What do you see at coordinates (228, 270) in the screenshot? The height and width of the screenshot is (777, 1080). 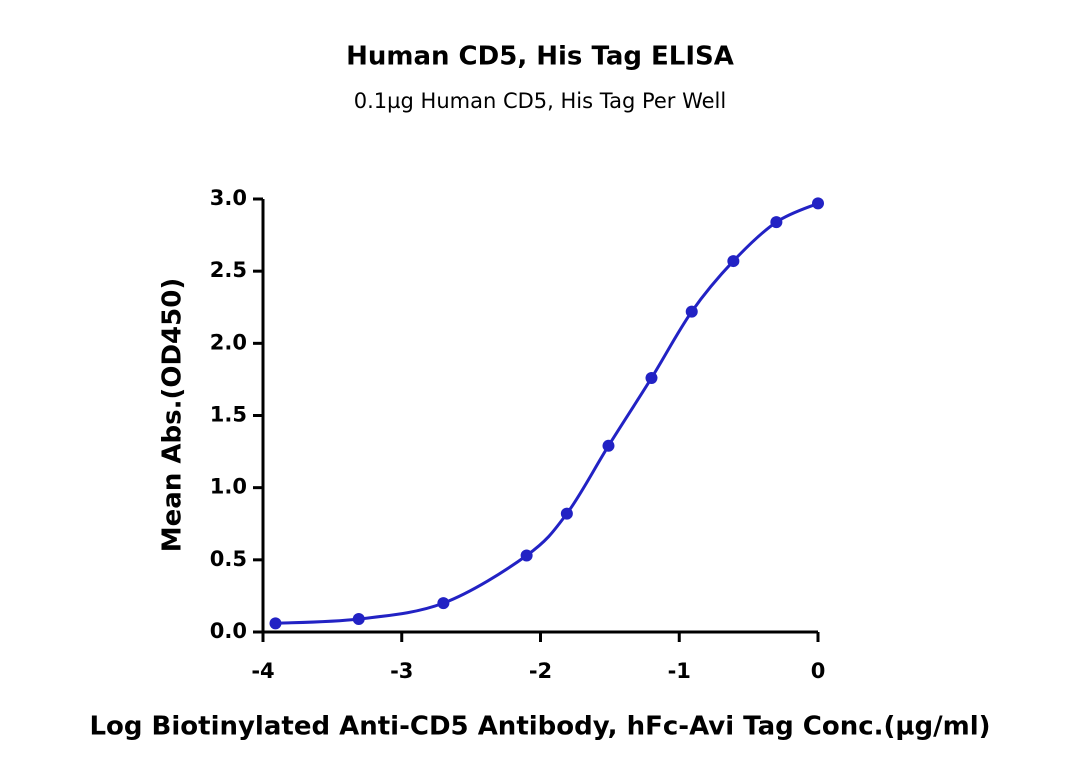 I see `y-tick-label: 2.5` at bounding box center [228, 270].